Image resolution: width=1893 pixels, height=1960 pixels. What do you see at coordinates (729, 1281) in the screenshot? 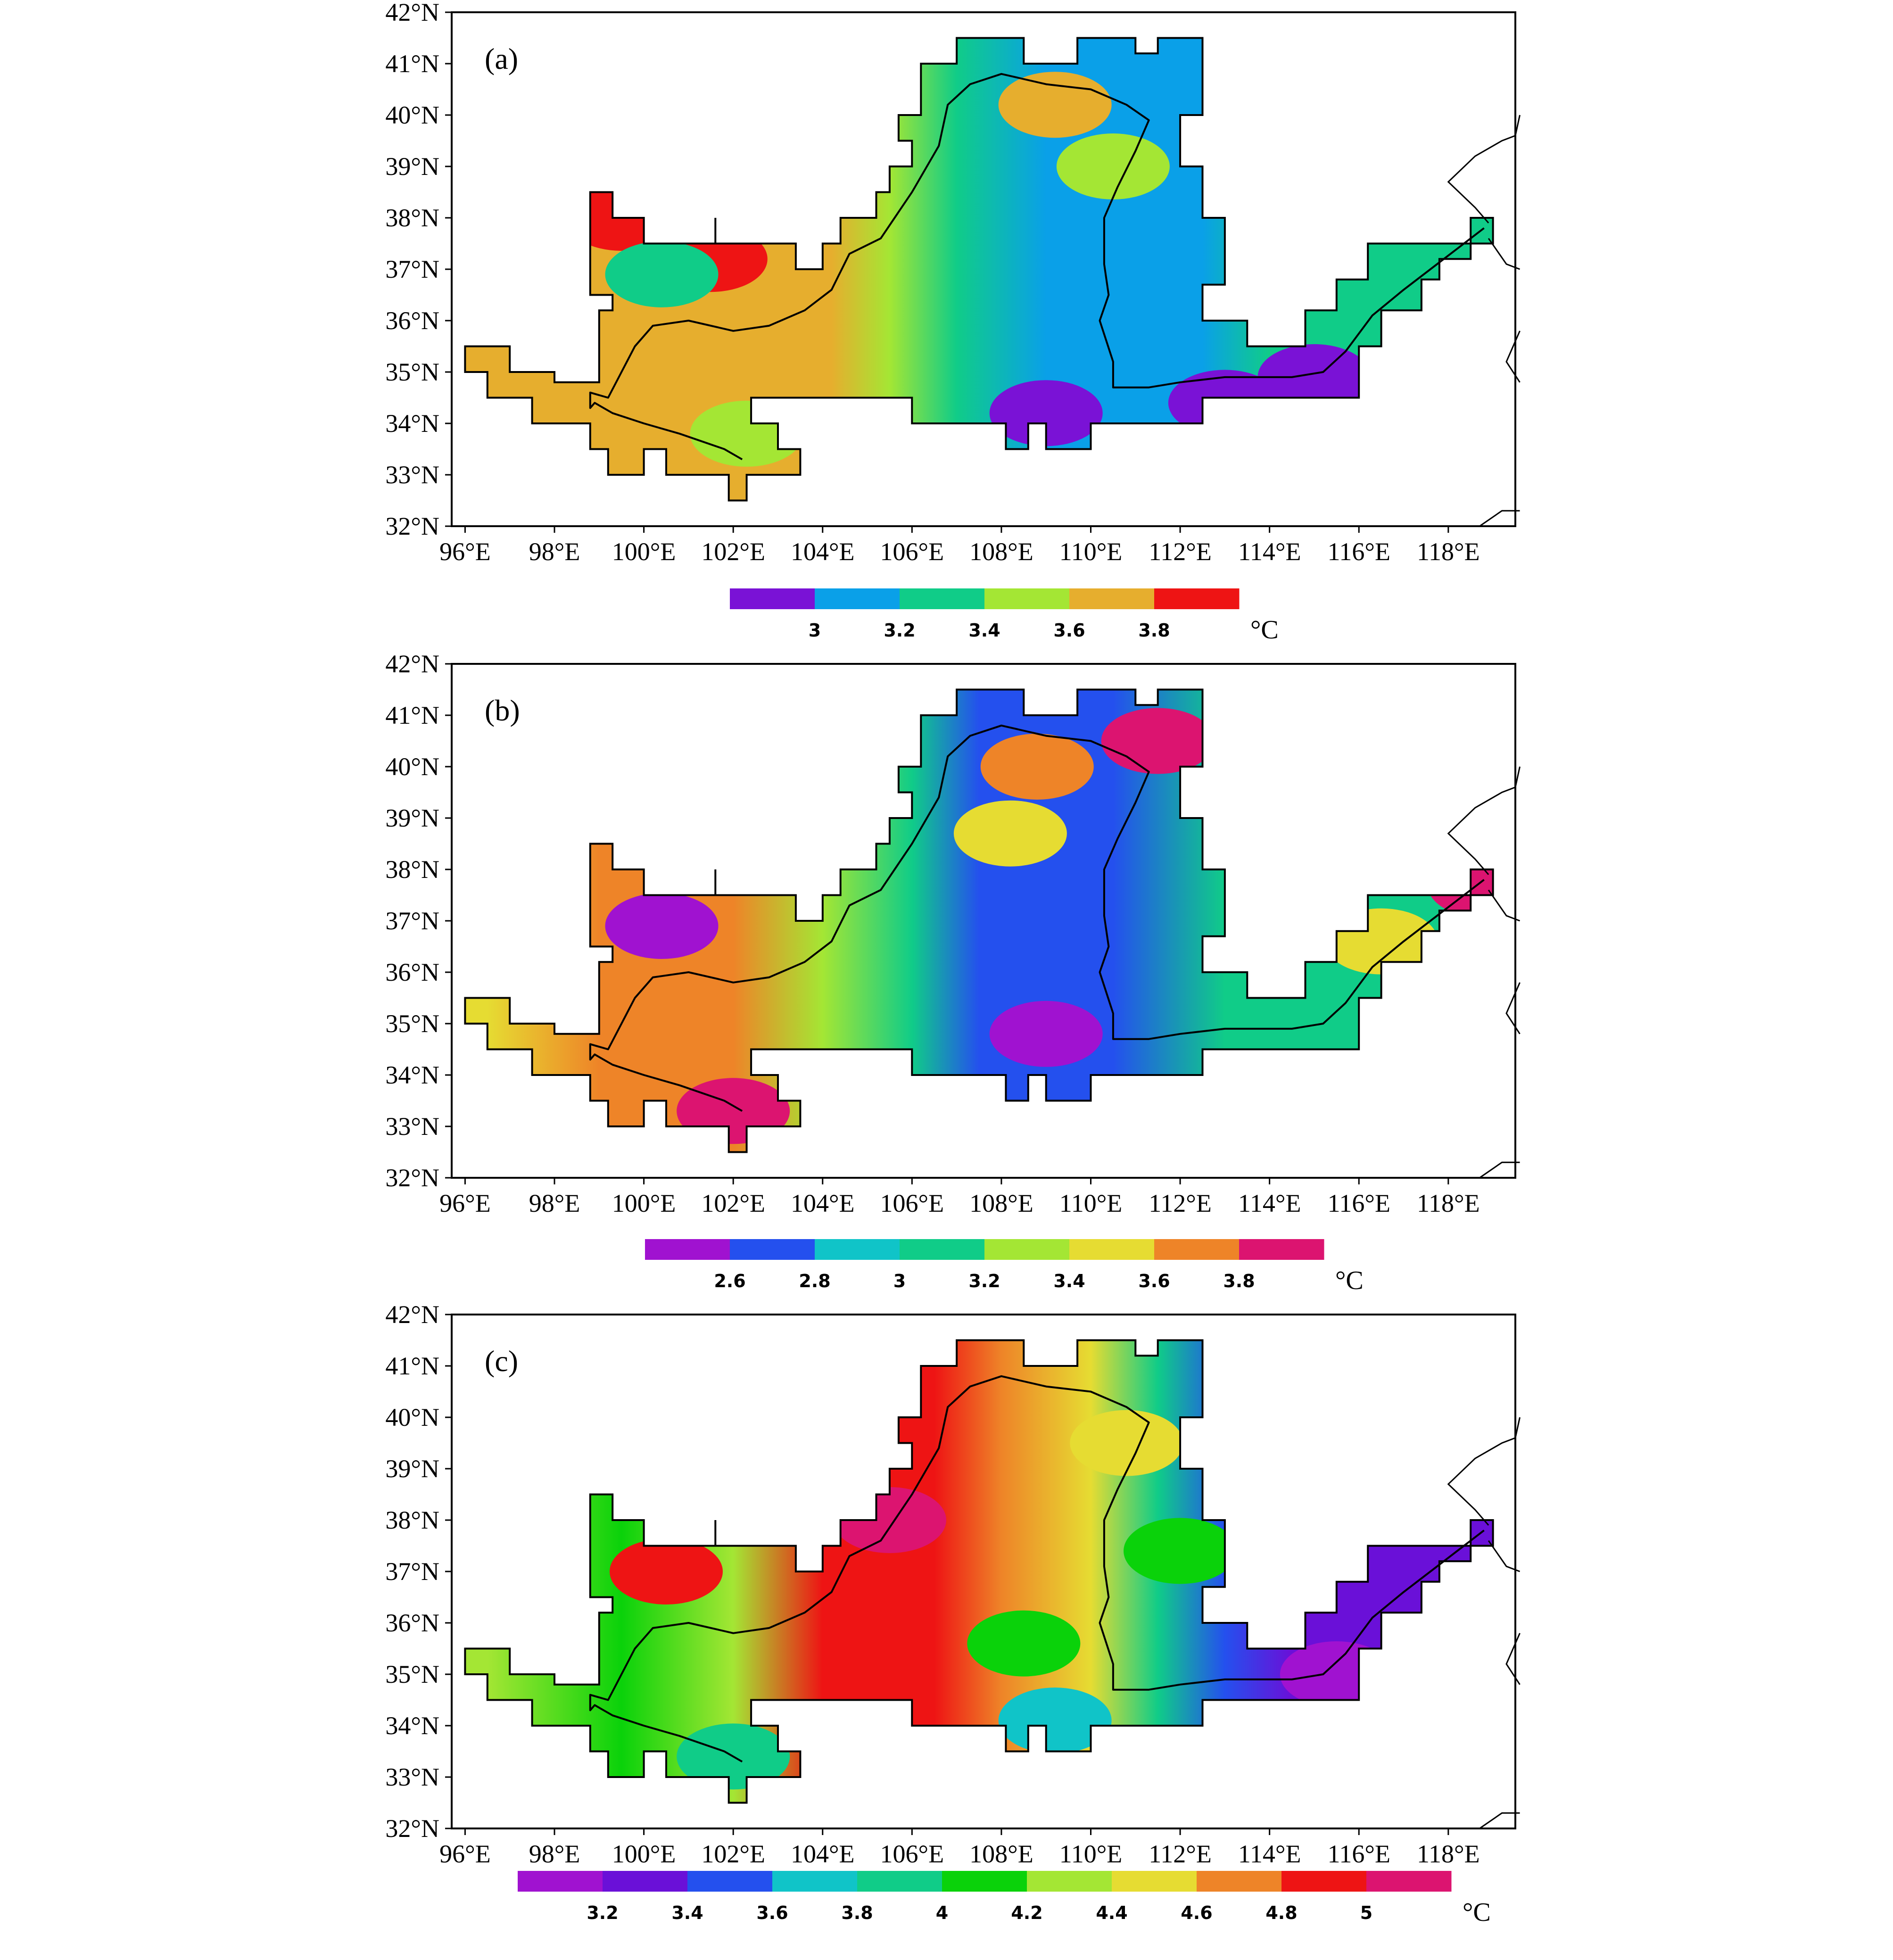
I see `colorbar-tick-label: 2.6` at bounding box center [729, 1281].